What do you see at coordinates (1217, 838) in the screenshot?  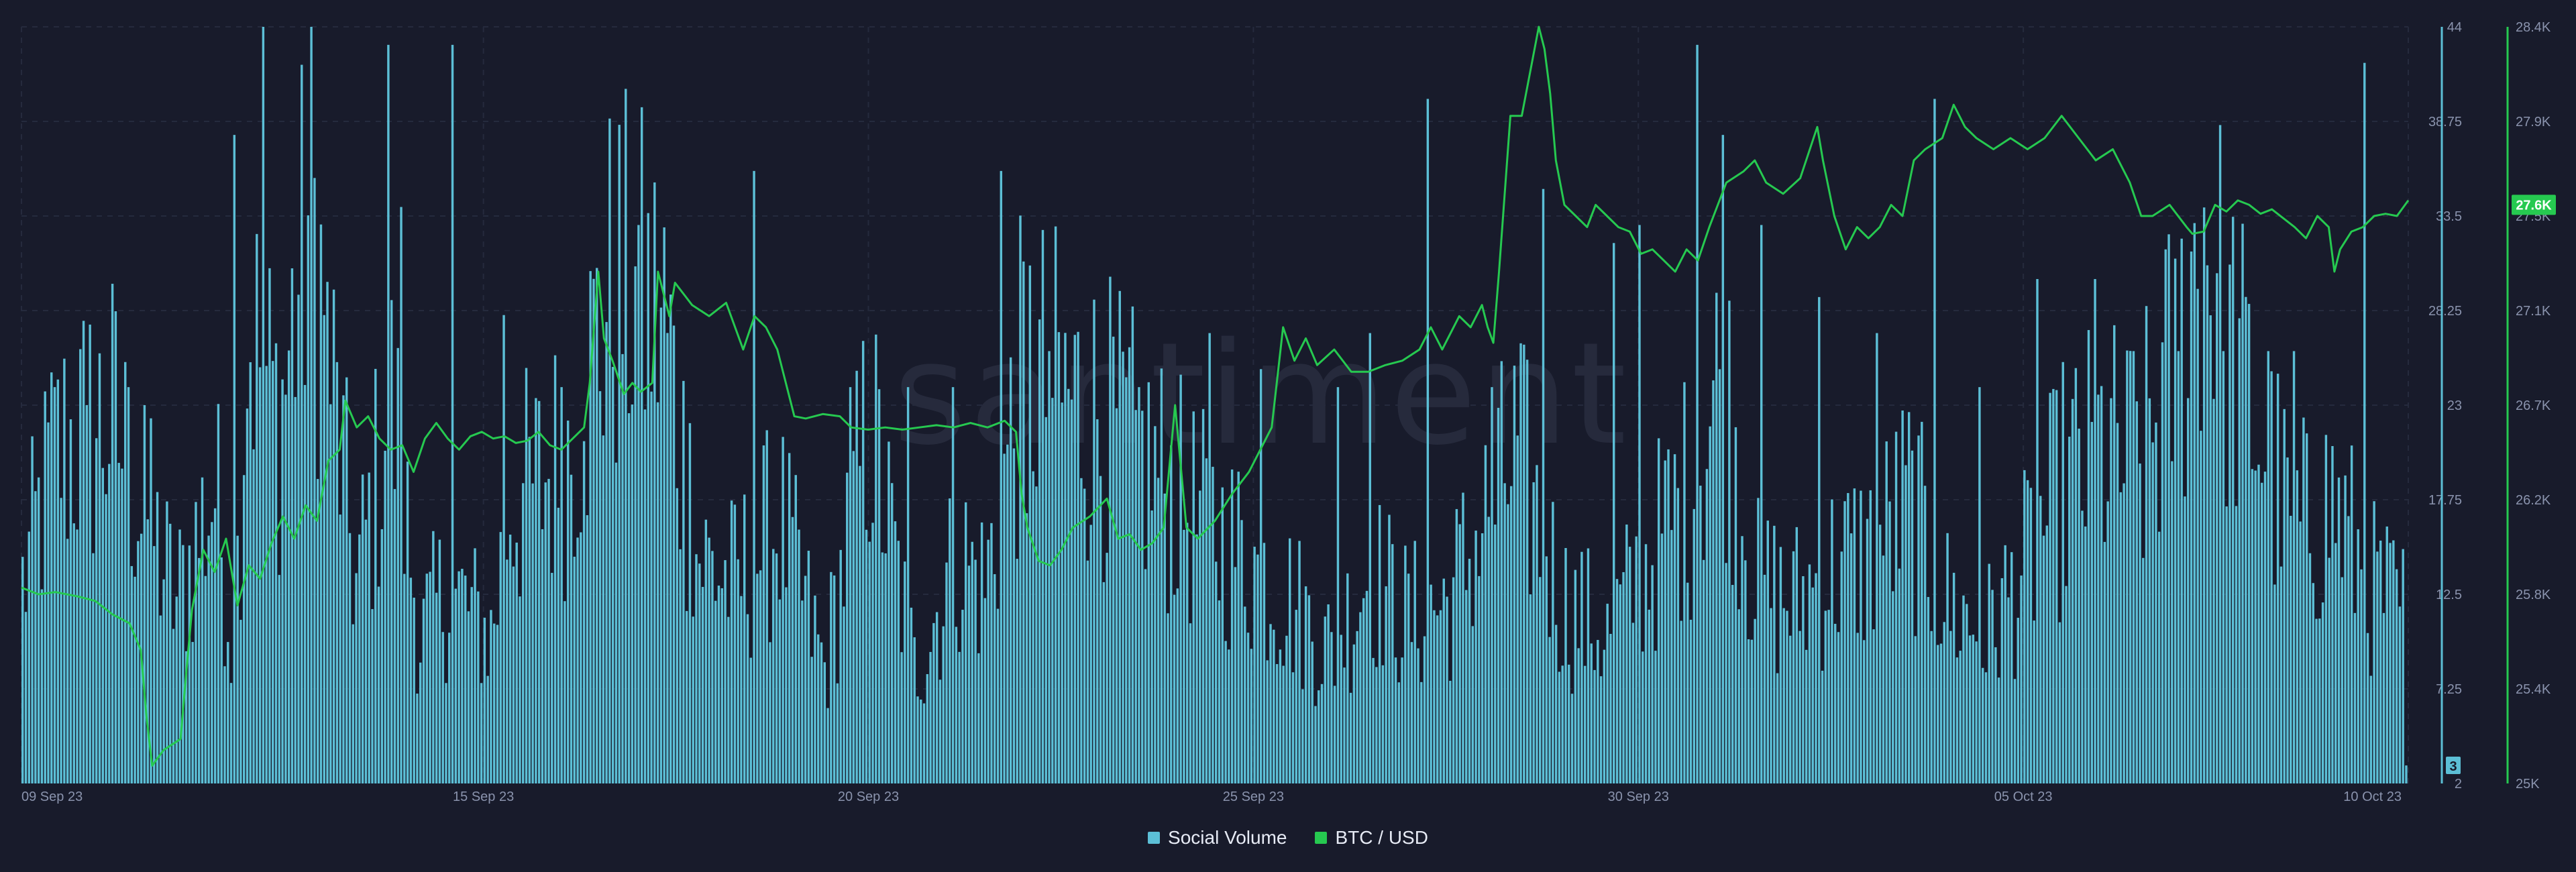 I see `legend-item-social-volume: Social Volume` at bounding box center [1217, 838].